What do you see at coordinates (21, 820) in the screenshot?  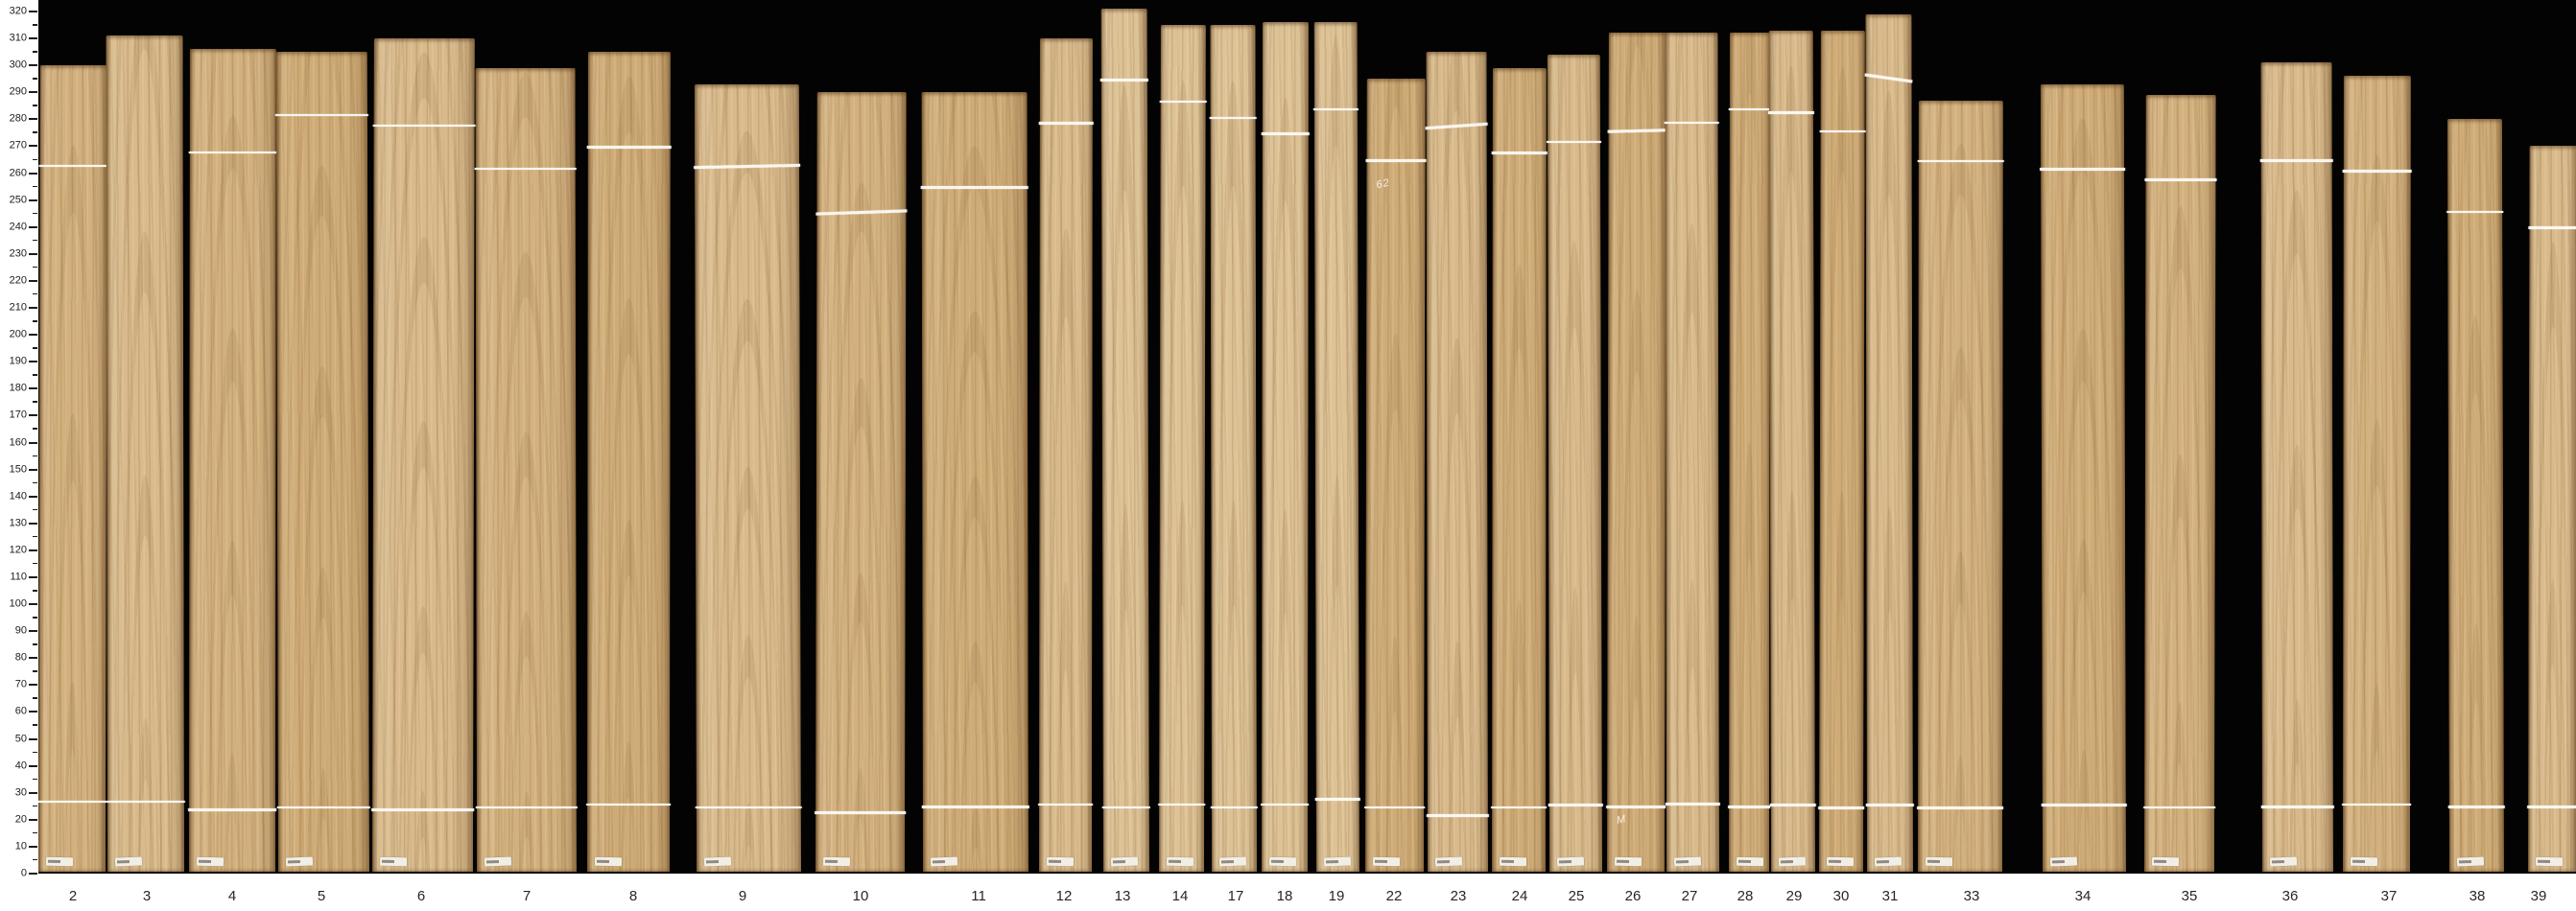 I see `scale-label: 20` at bounding box center [21, 820].